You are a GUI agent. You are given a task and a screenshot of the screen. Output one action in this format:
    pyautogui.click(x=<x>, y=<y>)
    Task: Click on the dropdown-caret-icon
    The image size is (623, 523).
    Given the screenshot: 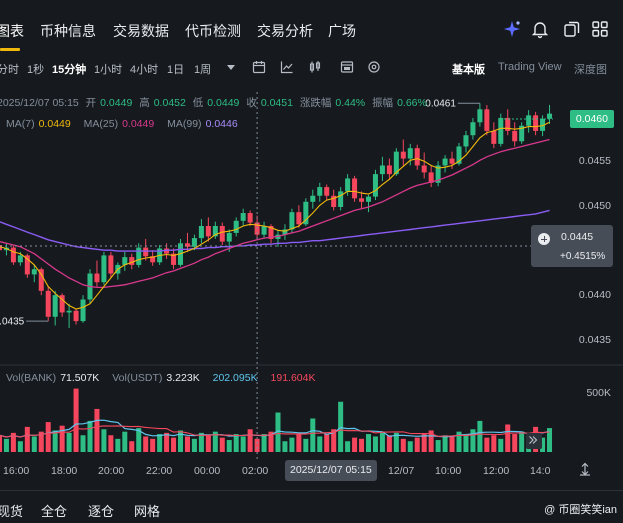 What is the action you would take?
    pyautogui.click(x=231, y=67)
    